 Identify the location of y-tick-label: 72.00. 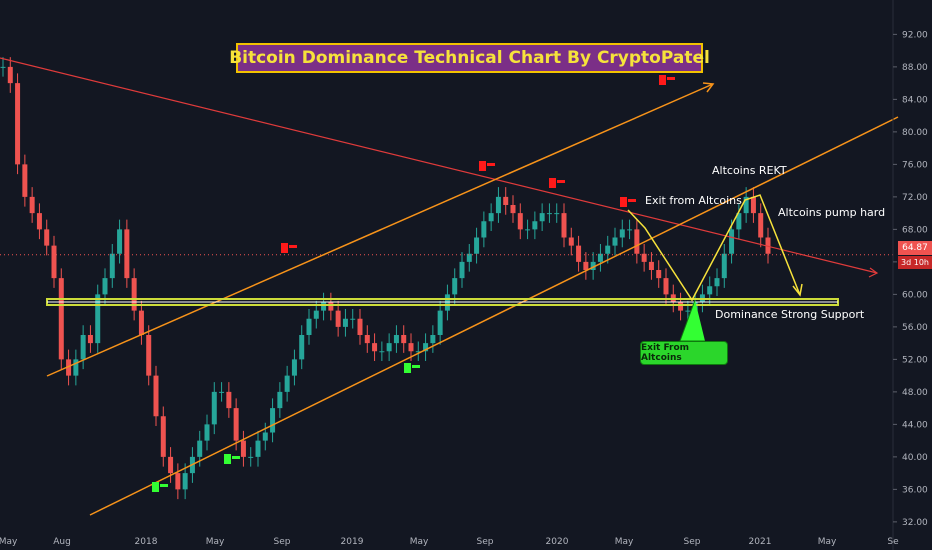
(915, 198).